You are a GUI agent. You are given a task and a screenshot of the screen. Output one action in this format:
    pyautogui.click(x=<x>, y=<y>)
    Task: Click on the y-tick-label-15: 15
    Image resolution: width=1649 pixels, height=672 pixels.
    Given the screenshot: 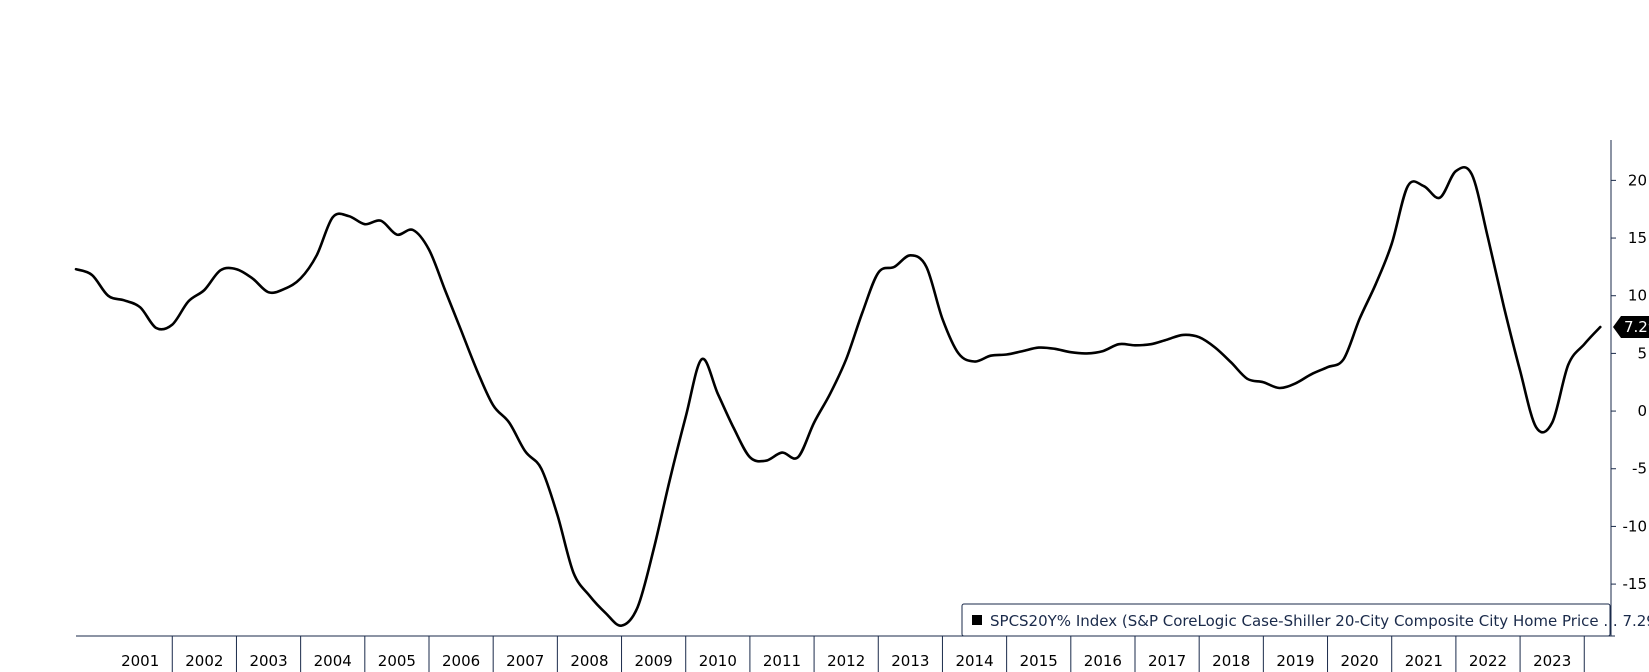 What is the action you would take?
    pyautogui.click(x=1637, y=238)
    